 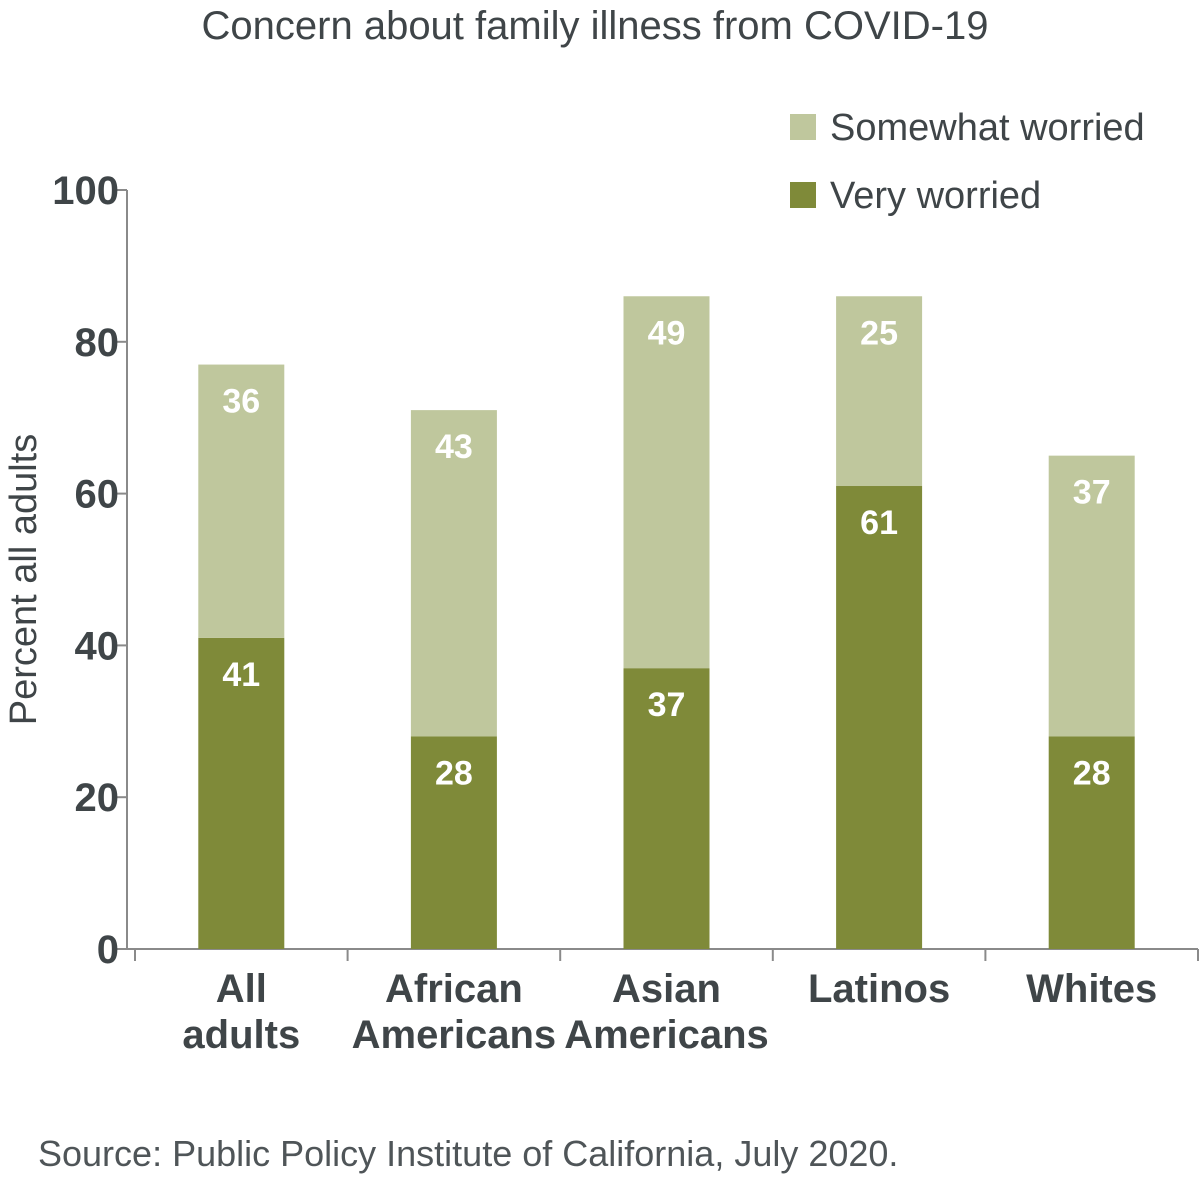 What do you see at coordinates (803, 195) in the screenshot?
I see `legend-swatch-very-worried` at bounding box center [803, 195].